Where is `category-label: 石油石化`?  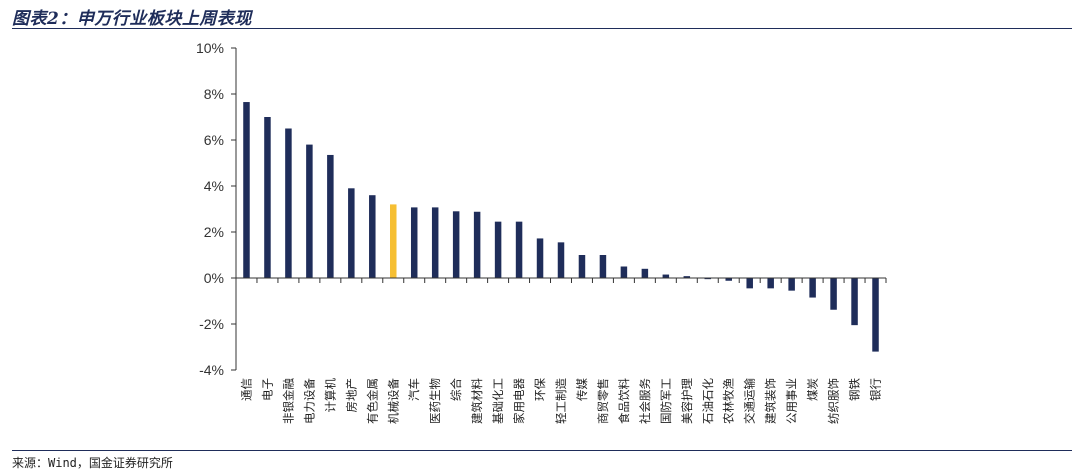
category-label: 石油石化 is located at coordinates (708, 401).